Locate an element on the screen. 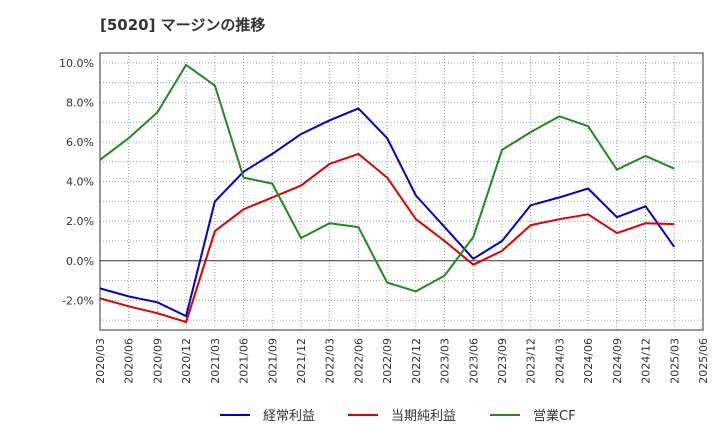  y-tick-label: 2.0% is located at coordinates (80, 221).